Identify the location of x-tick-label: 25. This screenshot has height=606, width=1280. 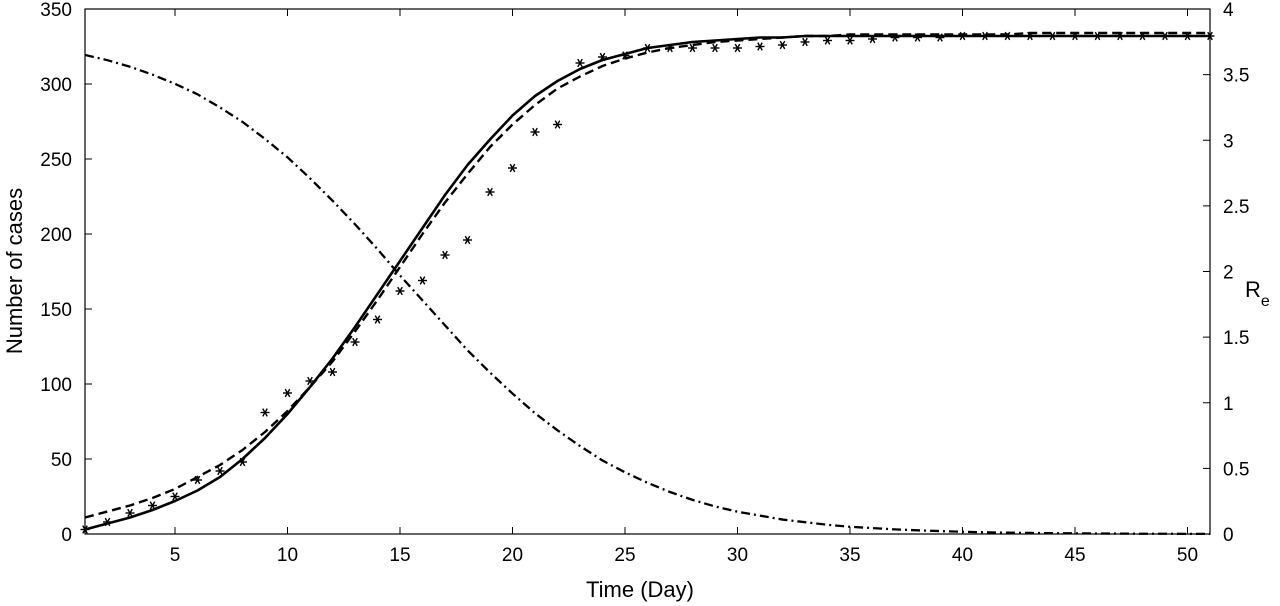
(624, 555).